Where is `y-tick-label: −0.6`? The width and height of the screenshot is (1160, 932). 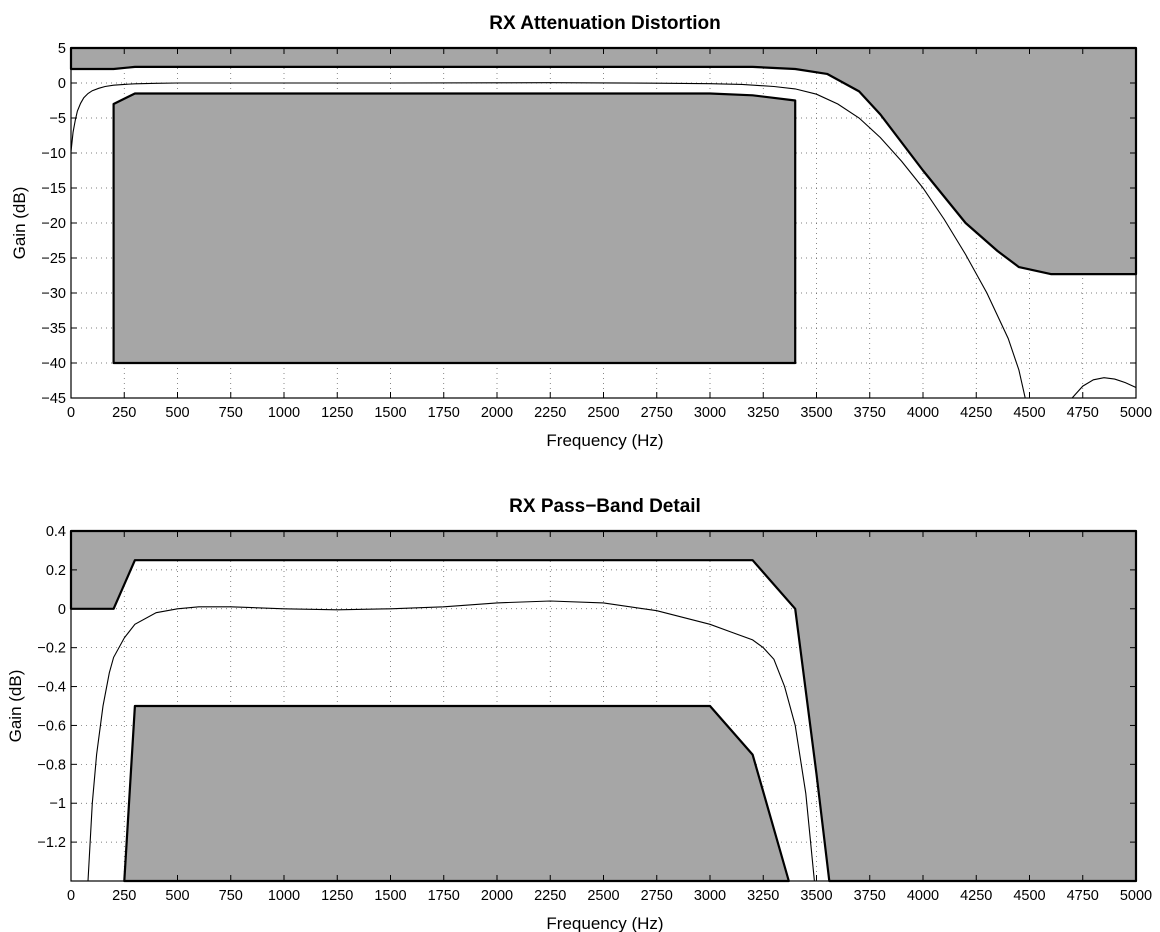 y-tick-label: −0.6 is located at coordinates (51, 726).